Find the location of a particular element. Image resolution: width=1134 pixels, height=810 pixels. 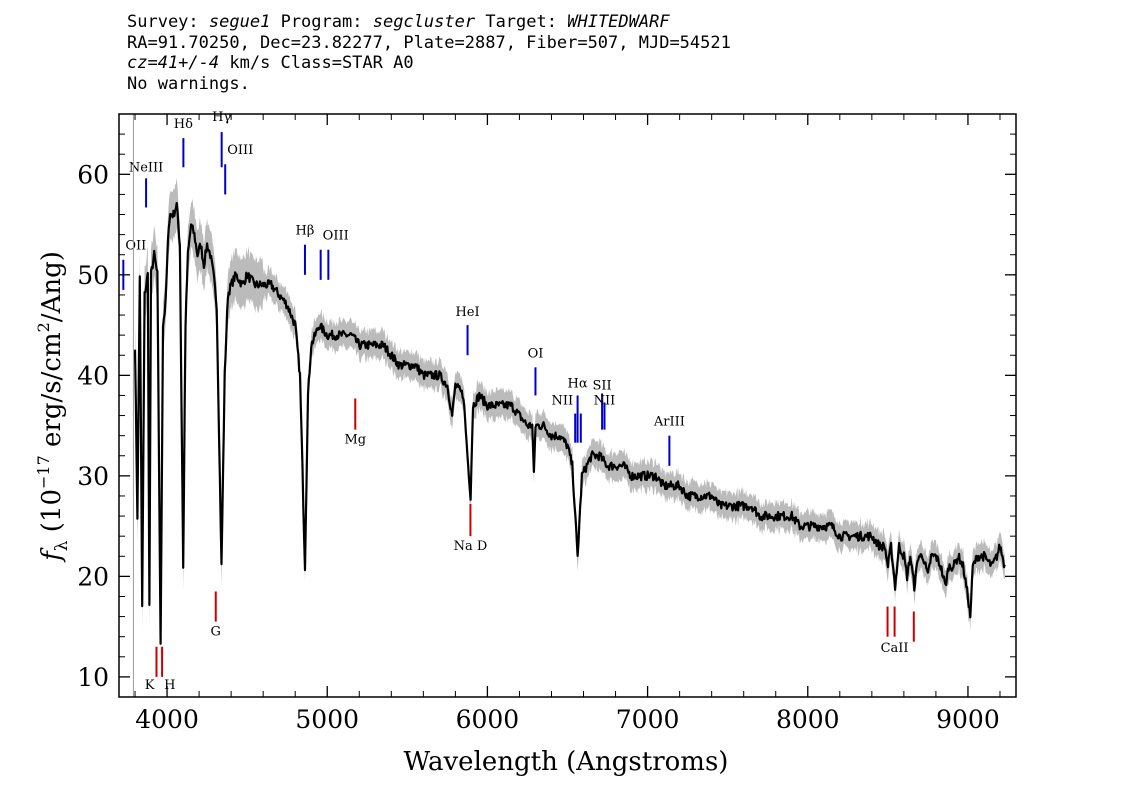

survey-value: segue1 is located at coordinates (239, 22).